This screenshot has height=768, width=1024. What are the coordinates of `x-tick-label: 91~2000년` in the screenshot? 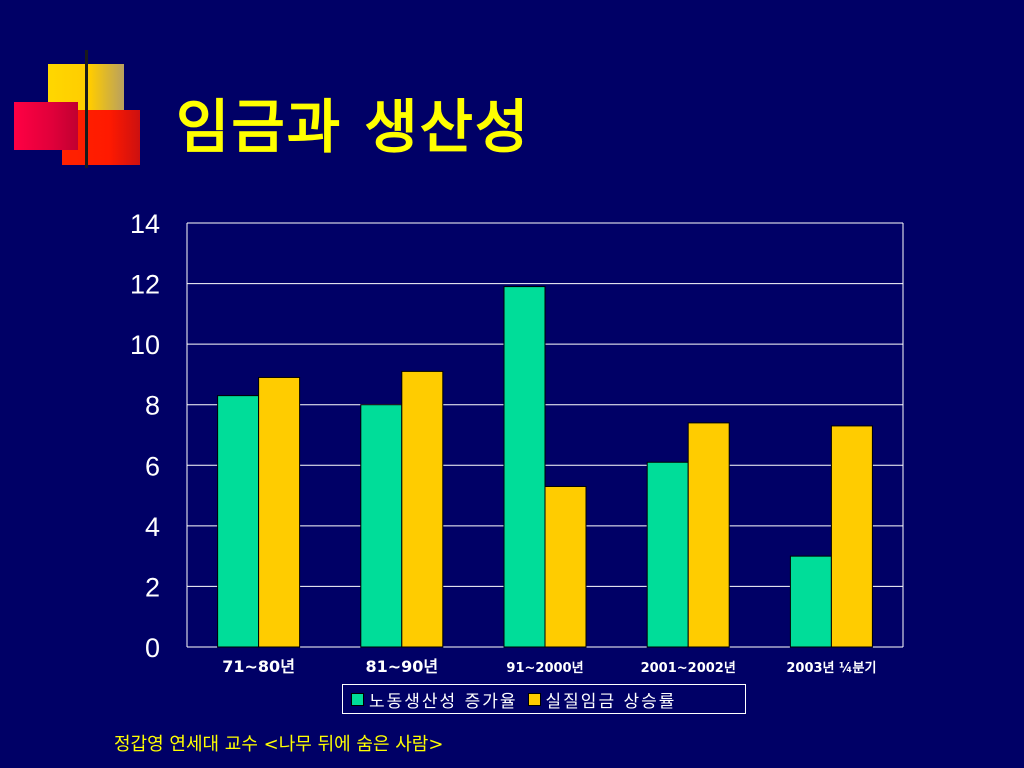 It's located at (544, 668).